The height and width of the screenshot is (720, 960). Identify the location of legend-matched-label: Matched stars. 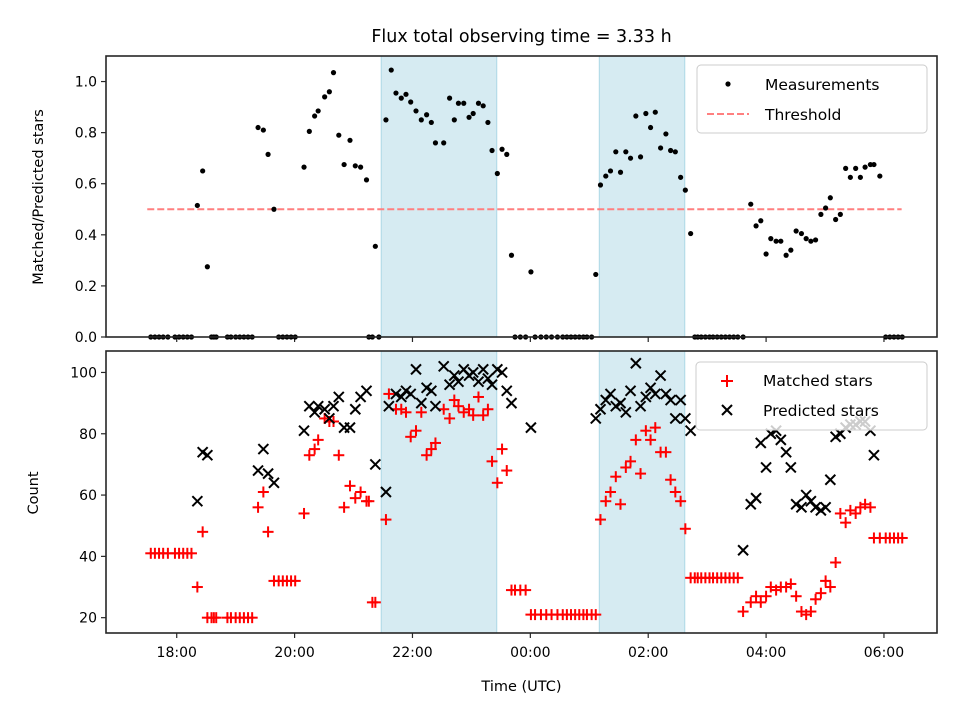
(818, 381).